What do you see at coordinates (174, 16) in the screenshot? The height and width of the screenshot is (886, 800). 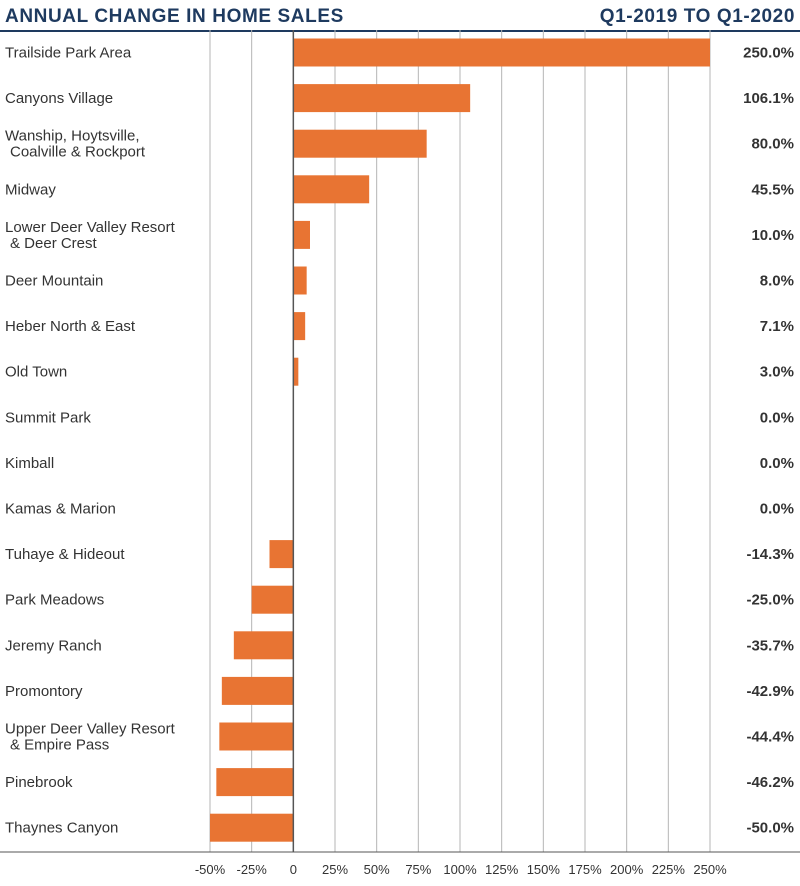 I see `chart-title: ANNUAL CHANGE IN HOME SALES` at bounding box center [174, 16].